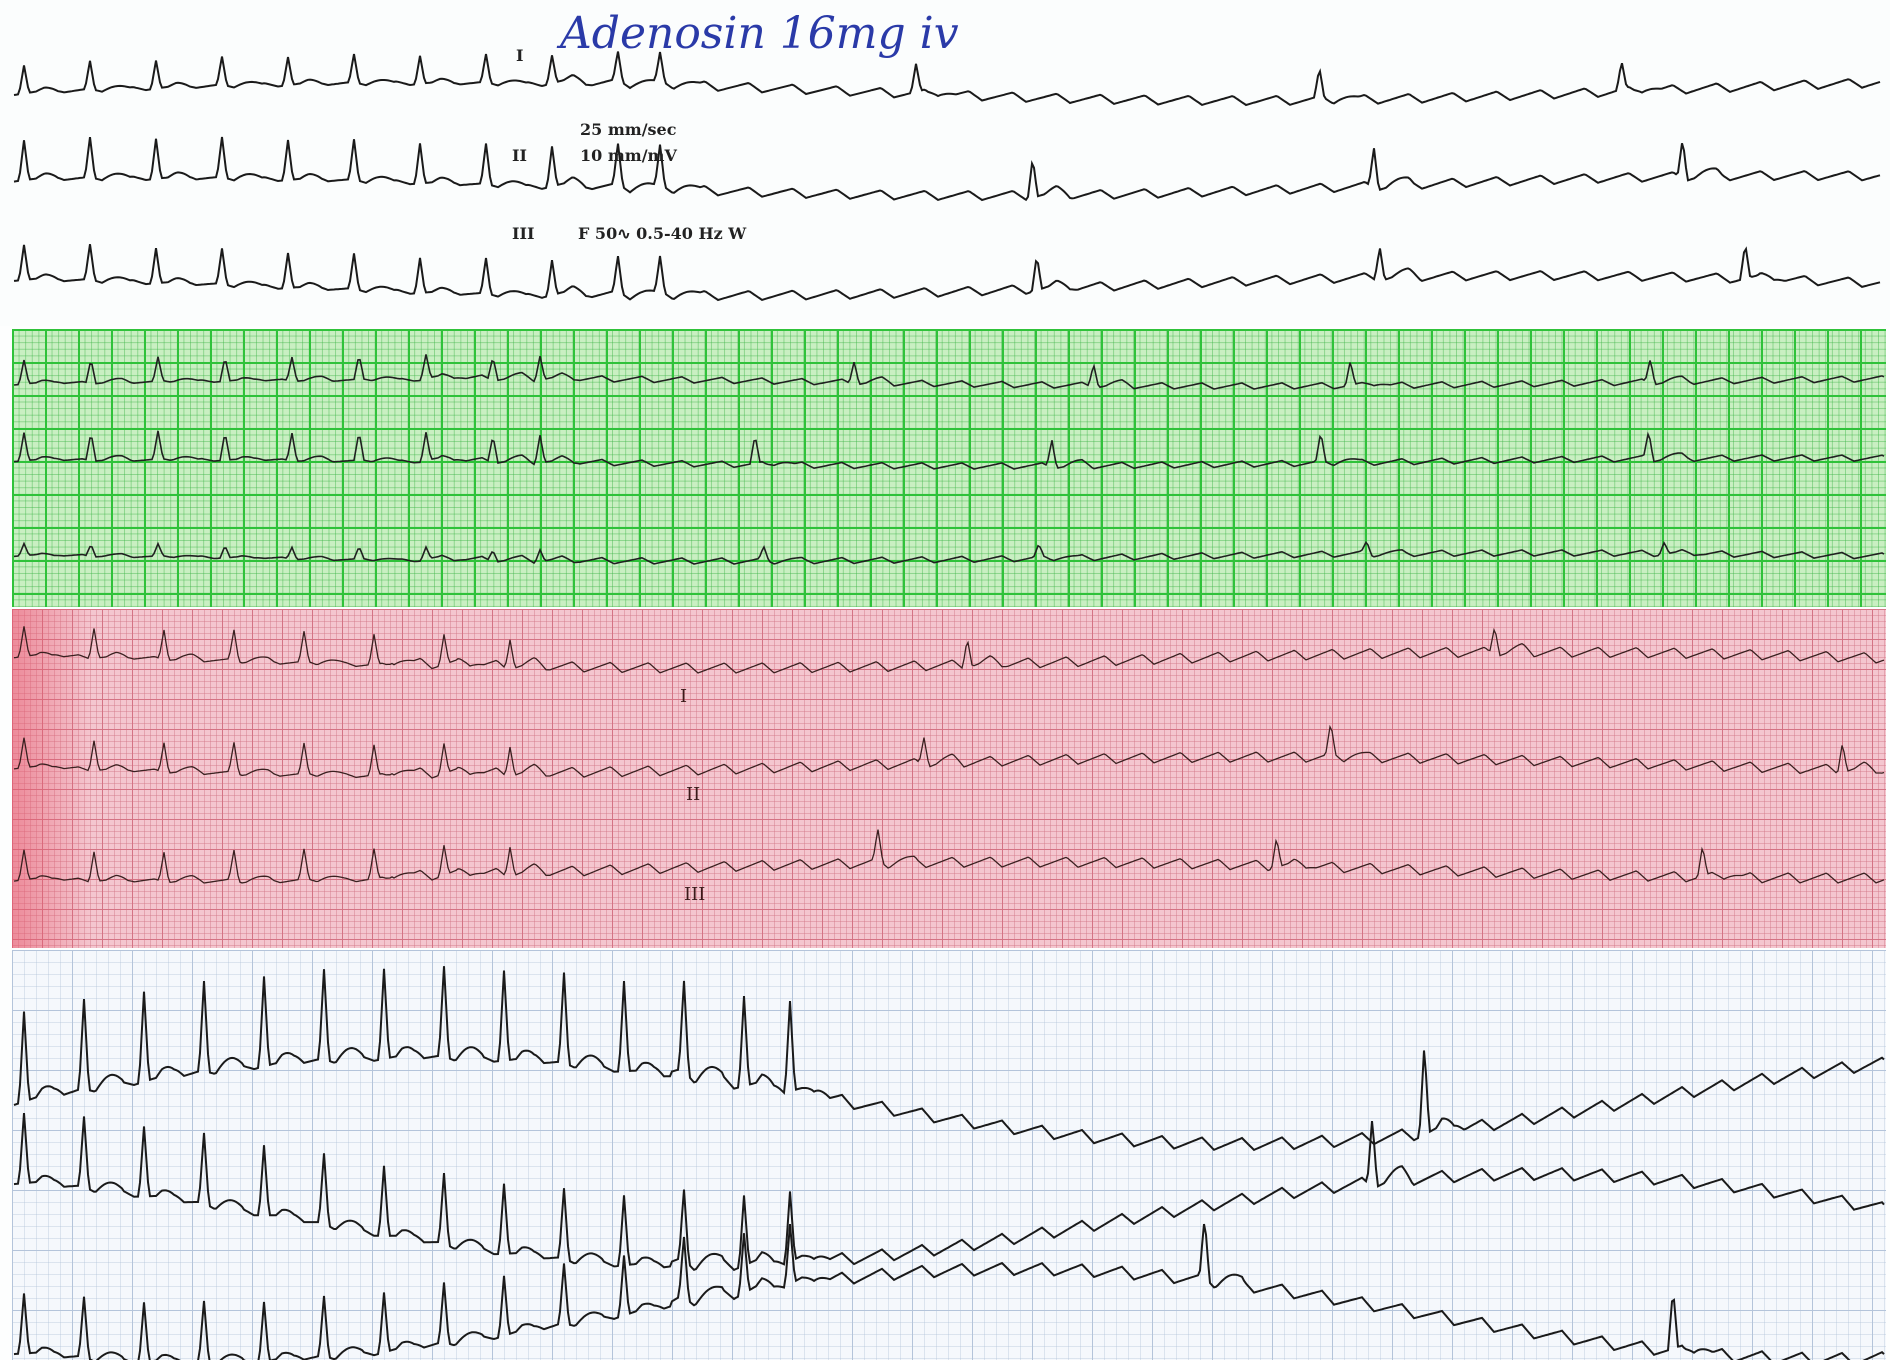  I want to click on handwritten-note: Adenosin 16mg iv, so click(759, 33).